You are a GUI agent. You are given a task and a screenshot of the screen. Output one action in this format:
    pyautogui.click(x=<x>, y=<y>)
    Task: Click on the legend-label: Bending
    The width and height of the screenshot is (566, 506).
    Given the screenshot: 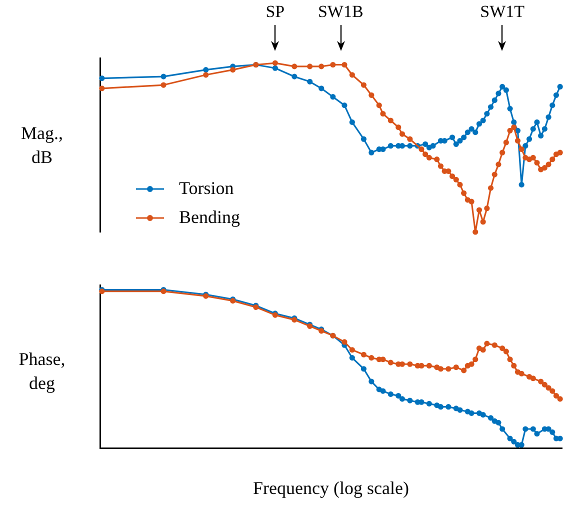 What is the action you would take?
    pyautogui.click(x=209, y=217)
    